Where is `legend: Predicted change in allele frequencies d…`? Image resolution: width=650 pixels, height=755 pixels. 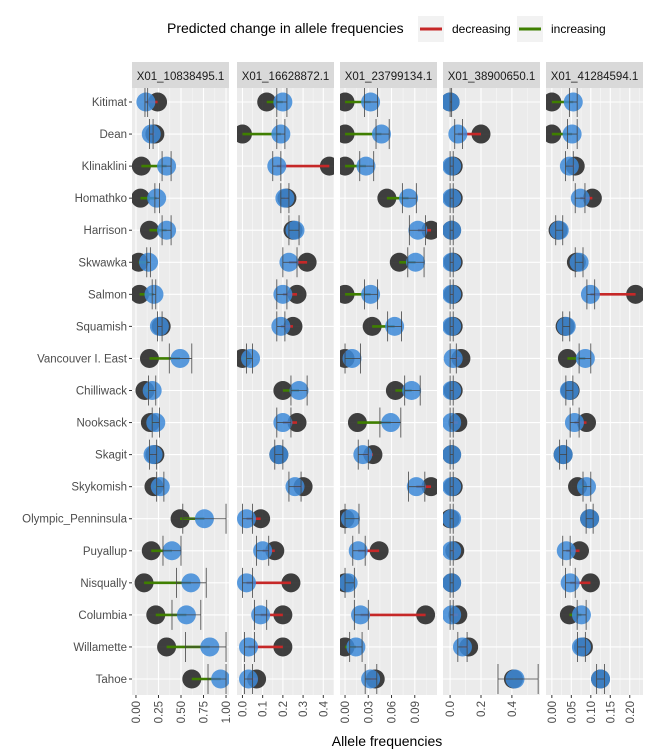 legend: Predicted change in allele frequencies d… is located at coordinates (386, 29).